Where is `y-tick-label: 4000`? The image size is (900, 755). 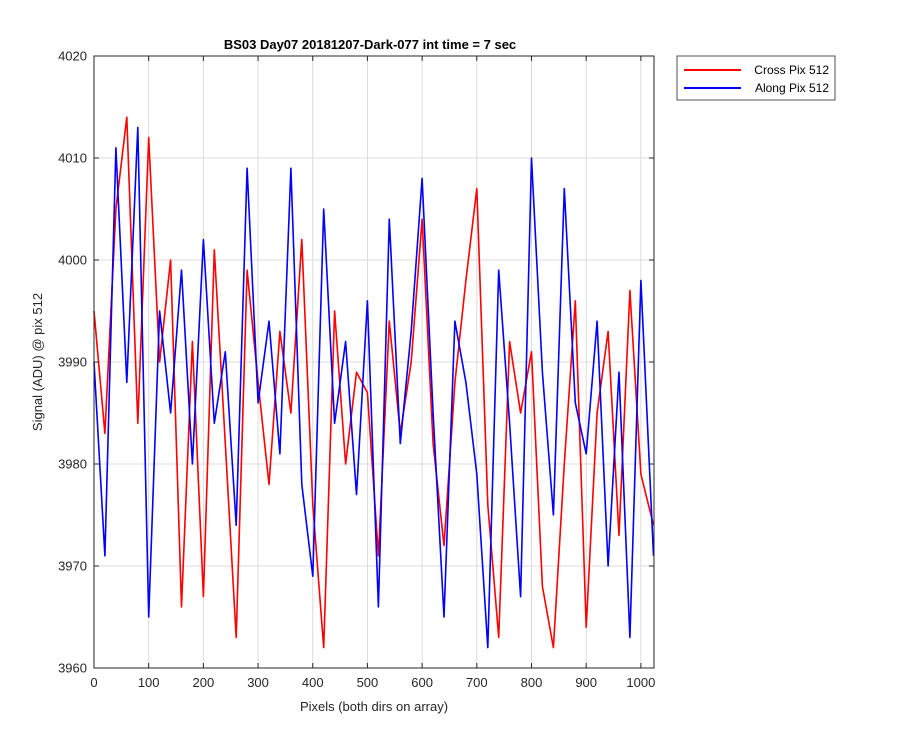 y-tick-label: 4000 is located at coordinates (72, 260).